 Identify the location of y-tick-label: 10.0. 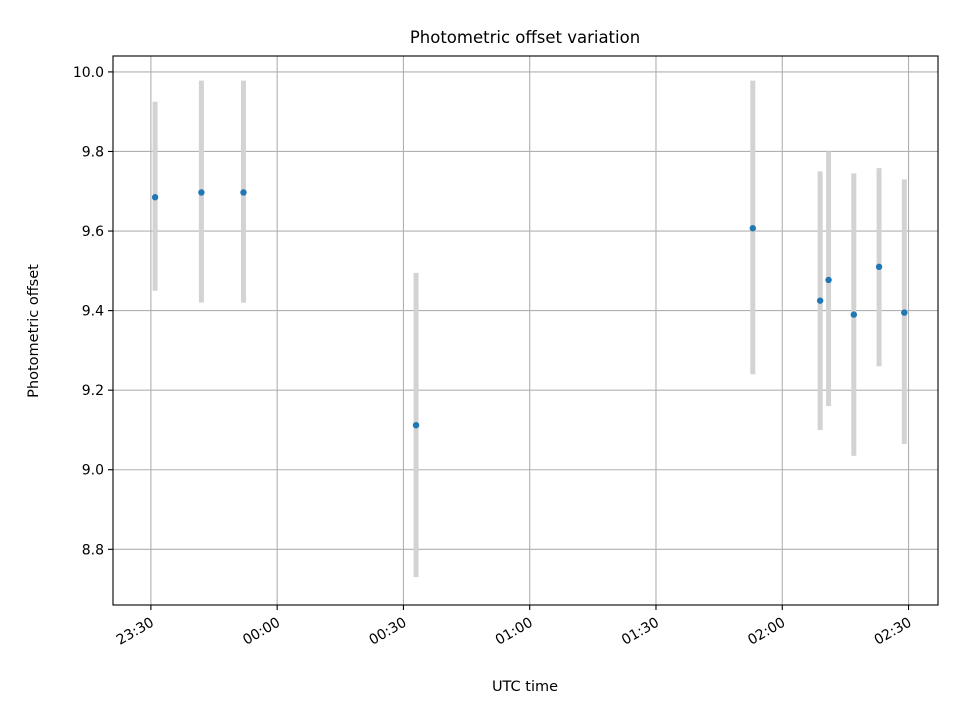
(88, 73).